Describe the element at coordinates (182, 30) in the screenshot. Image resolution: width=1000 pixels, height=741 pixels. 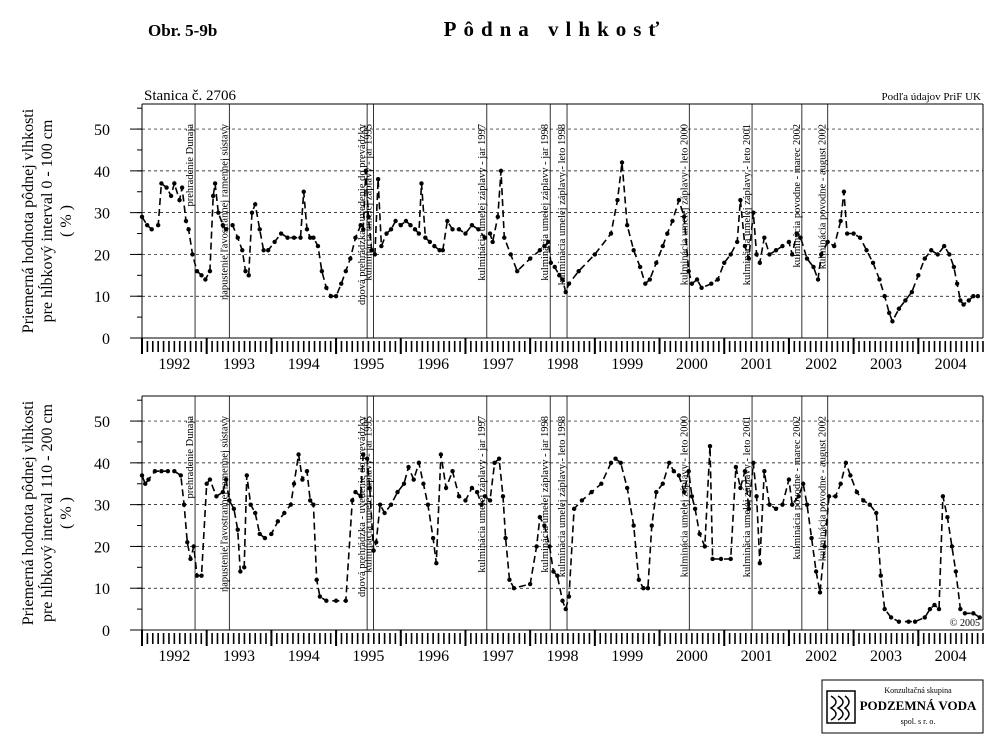
I see `figure-label: Obr. 5-9b` at that location.